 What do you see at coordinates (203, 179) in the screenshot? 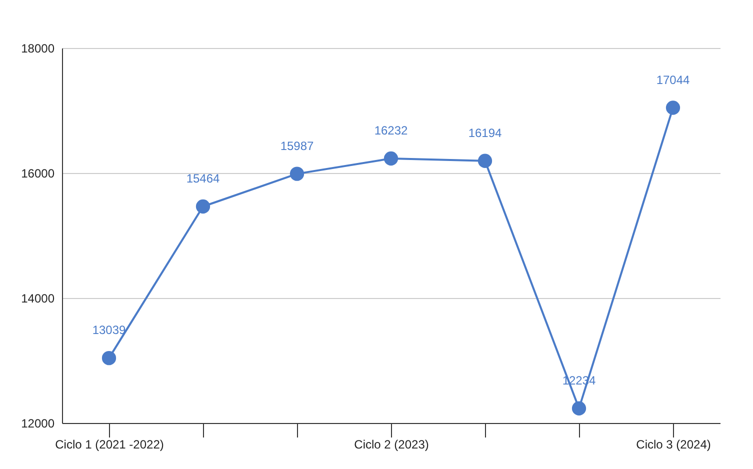
I see `data-label: 15464` at bounding box center [203, 179].